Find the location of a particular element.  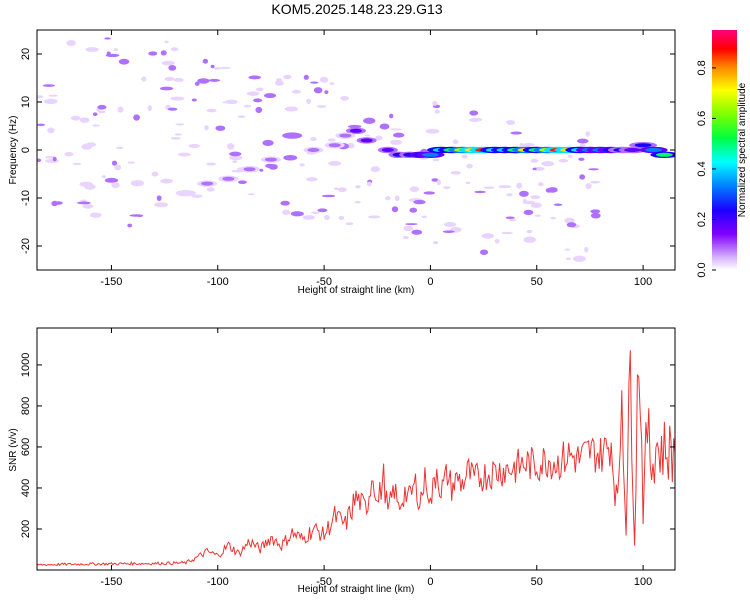

colorbar-ticks: 0.0 0.2 0.4 0.6 0.8 is located at coordinates (706, 169).